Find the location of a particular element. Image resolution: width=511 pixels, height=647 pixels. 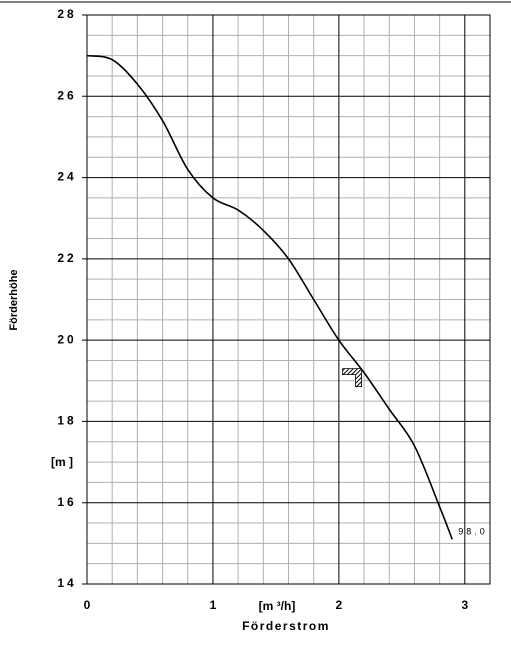

x-tick-label: 0 is located at coordinates (89, 605).